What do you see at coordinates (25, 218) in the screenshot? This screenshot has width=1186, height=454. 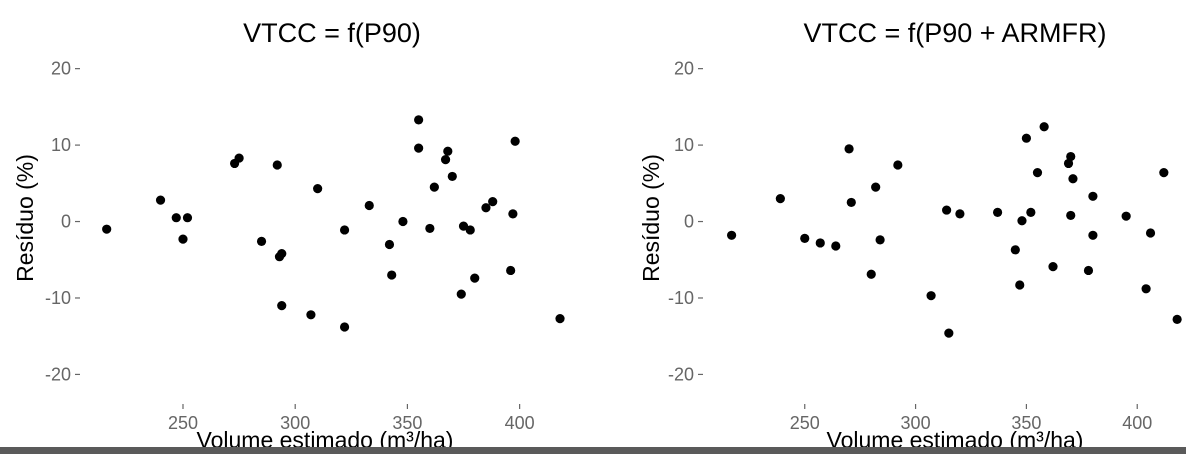 I see `y-axis-label-left: Resíduo (%)` at bounding box center [25, 218].